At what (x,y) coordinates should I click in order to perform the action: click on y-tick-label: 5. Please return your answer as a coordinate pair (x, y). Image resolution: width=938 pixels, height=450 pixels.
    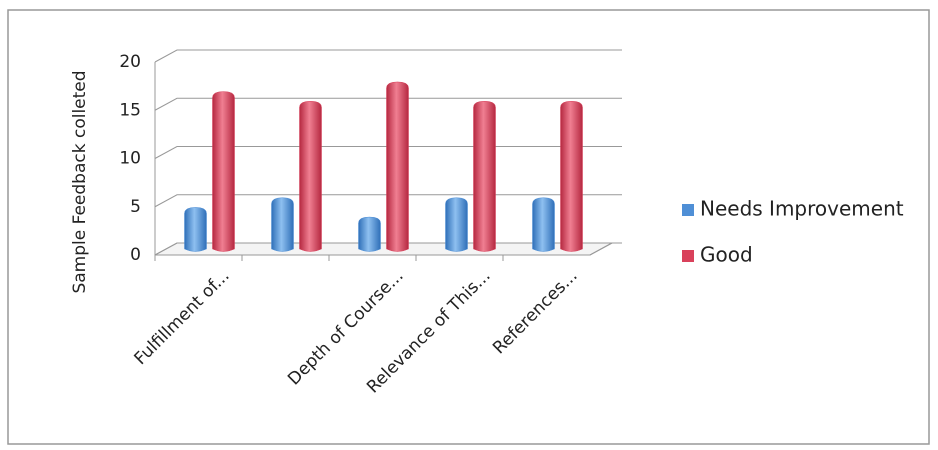
    Looking at the image, I should click on (135, 207).